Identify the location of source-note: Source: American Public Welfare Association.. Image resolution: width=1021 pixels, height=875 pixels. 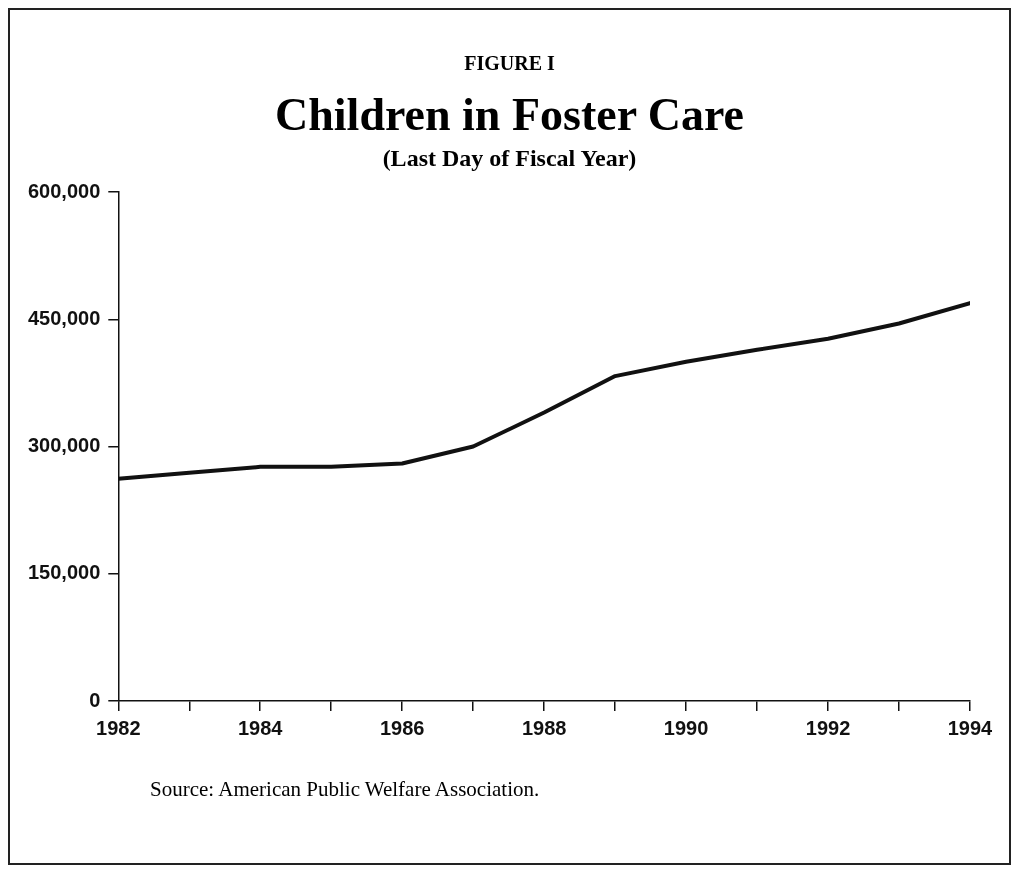
(345, 789).